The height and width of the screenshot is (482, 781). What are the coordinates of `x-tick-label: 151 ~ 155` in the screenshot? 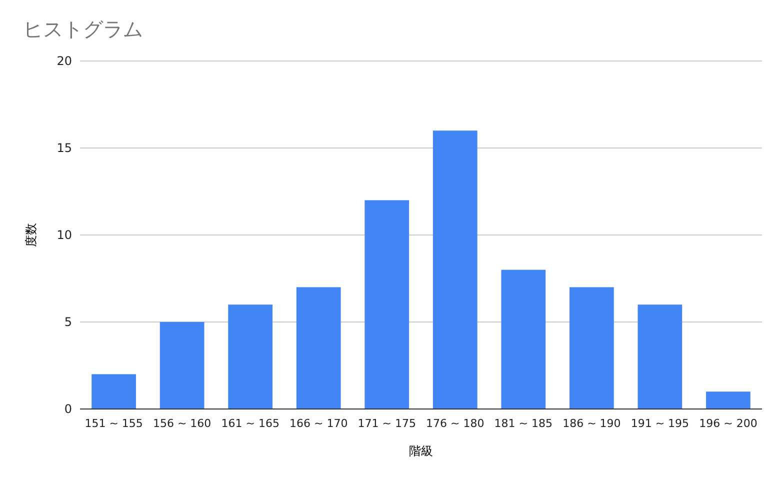 It's located at (113, 423).